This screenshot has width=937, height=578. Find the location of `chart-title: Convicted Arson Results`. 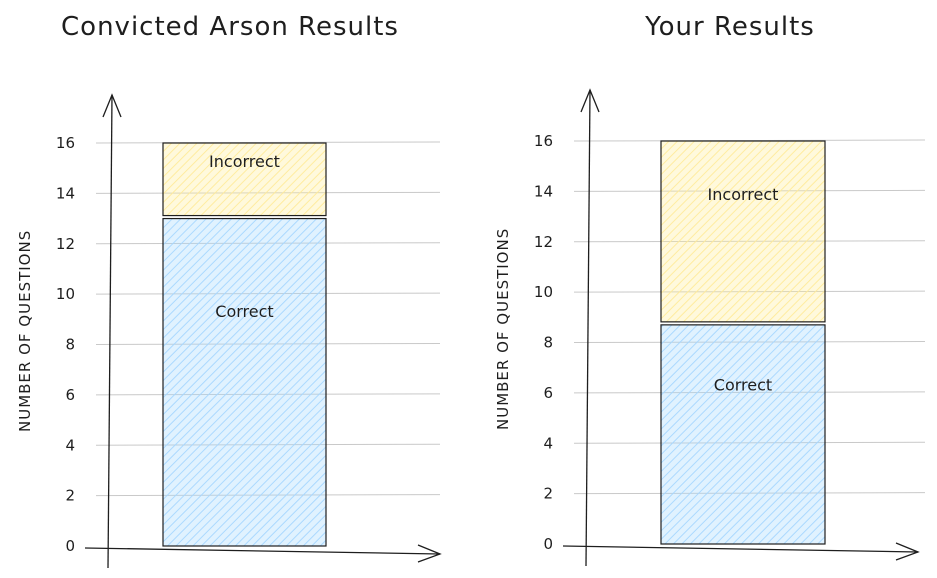

chart-title: Convicted Arson Results is located at coordinates (230, 27).